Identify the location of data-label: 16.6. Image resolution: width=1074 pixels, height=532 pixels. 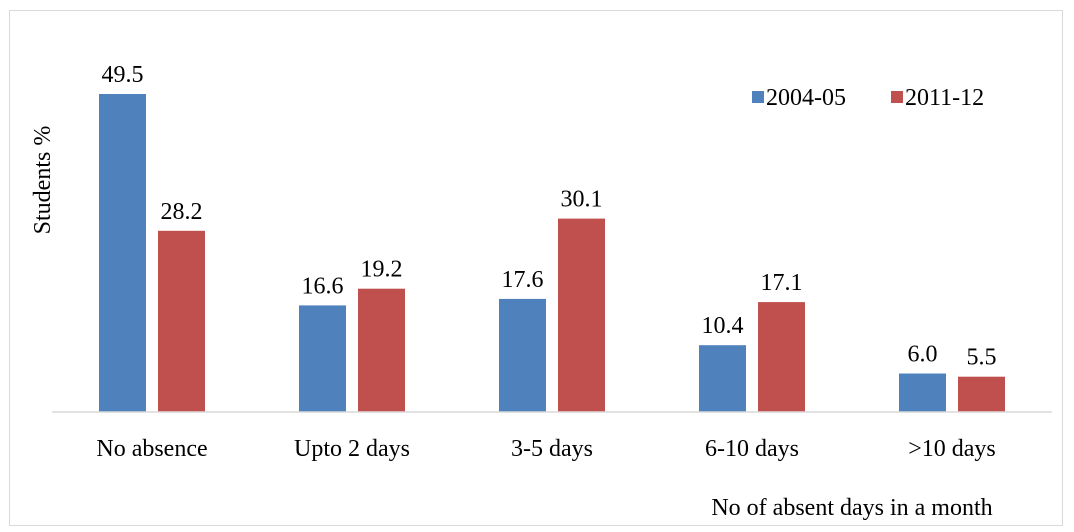
(323, 286).